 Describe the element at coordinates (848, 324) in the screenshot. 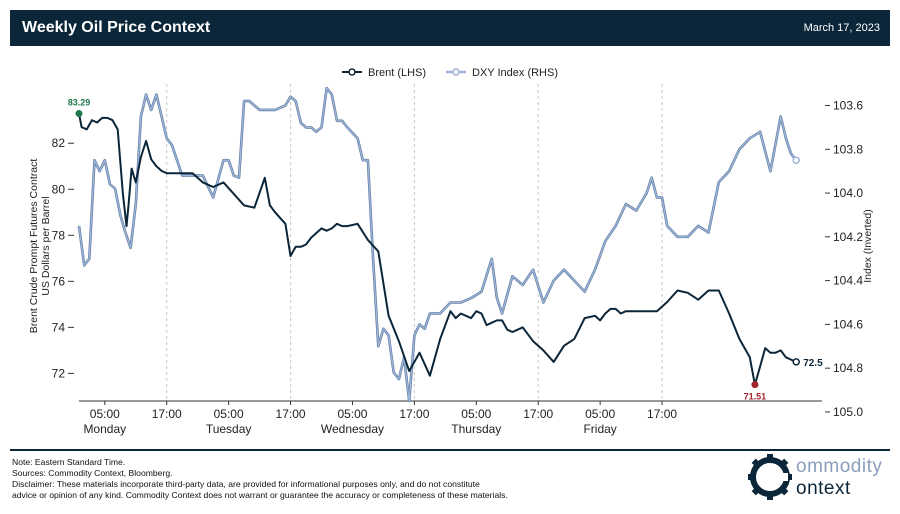

I see `y-right-tick-label: 104.6` at that location.